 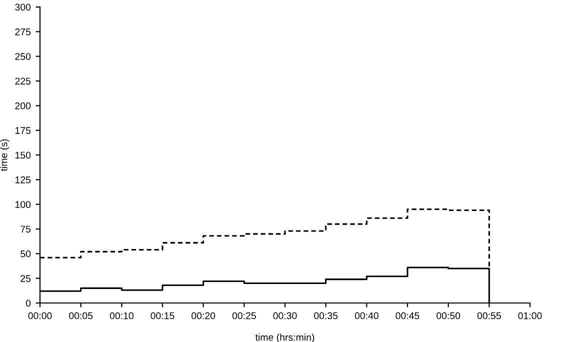 I want to click on y-tick-label: 225, so click(x=23, y=81).